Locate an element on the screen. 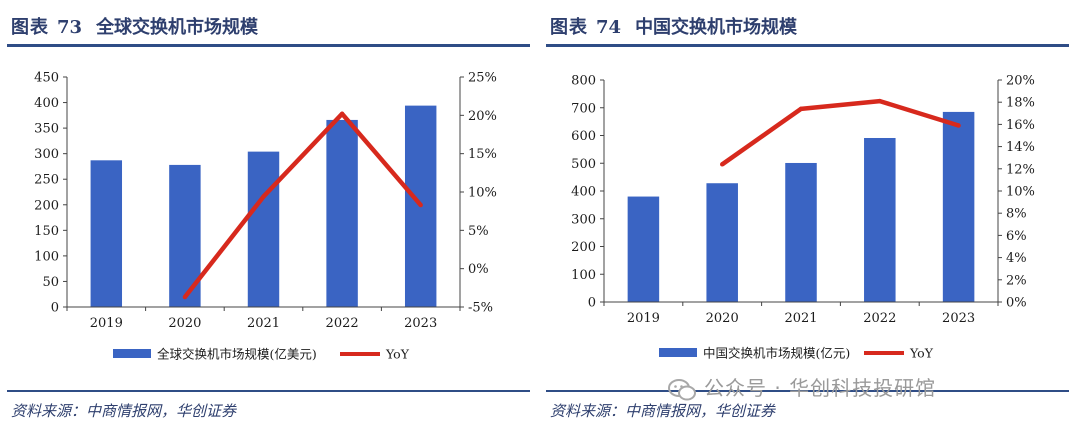 Image resolution: width=1080 pixels, height=432 pixels. right-tick-label: 5% is located at coordinates (478, 231).